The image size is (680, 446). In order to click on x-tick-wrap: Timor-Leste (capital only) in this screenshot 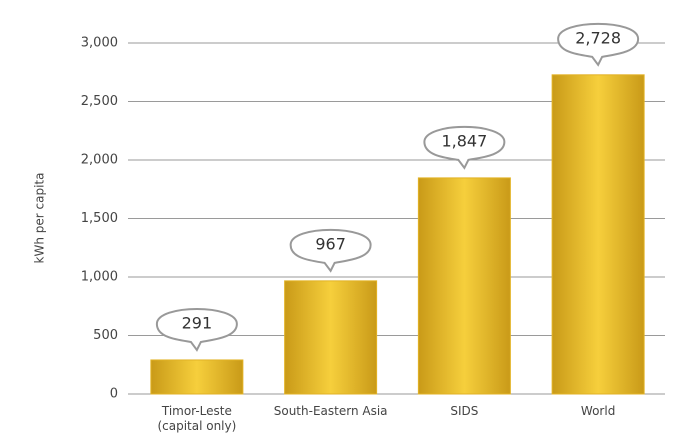, I will do `click(197, 418)`.